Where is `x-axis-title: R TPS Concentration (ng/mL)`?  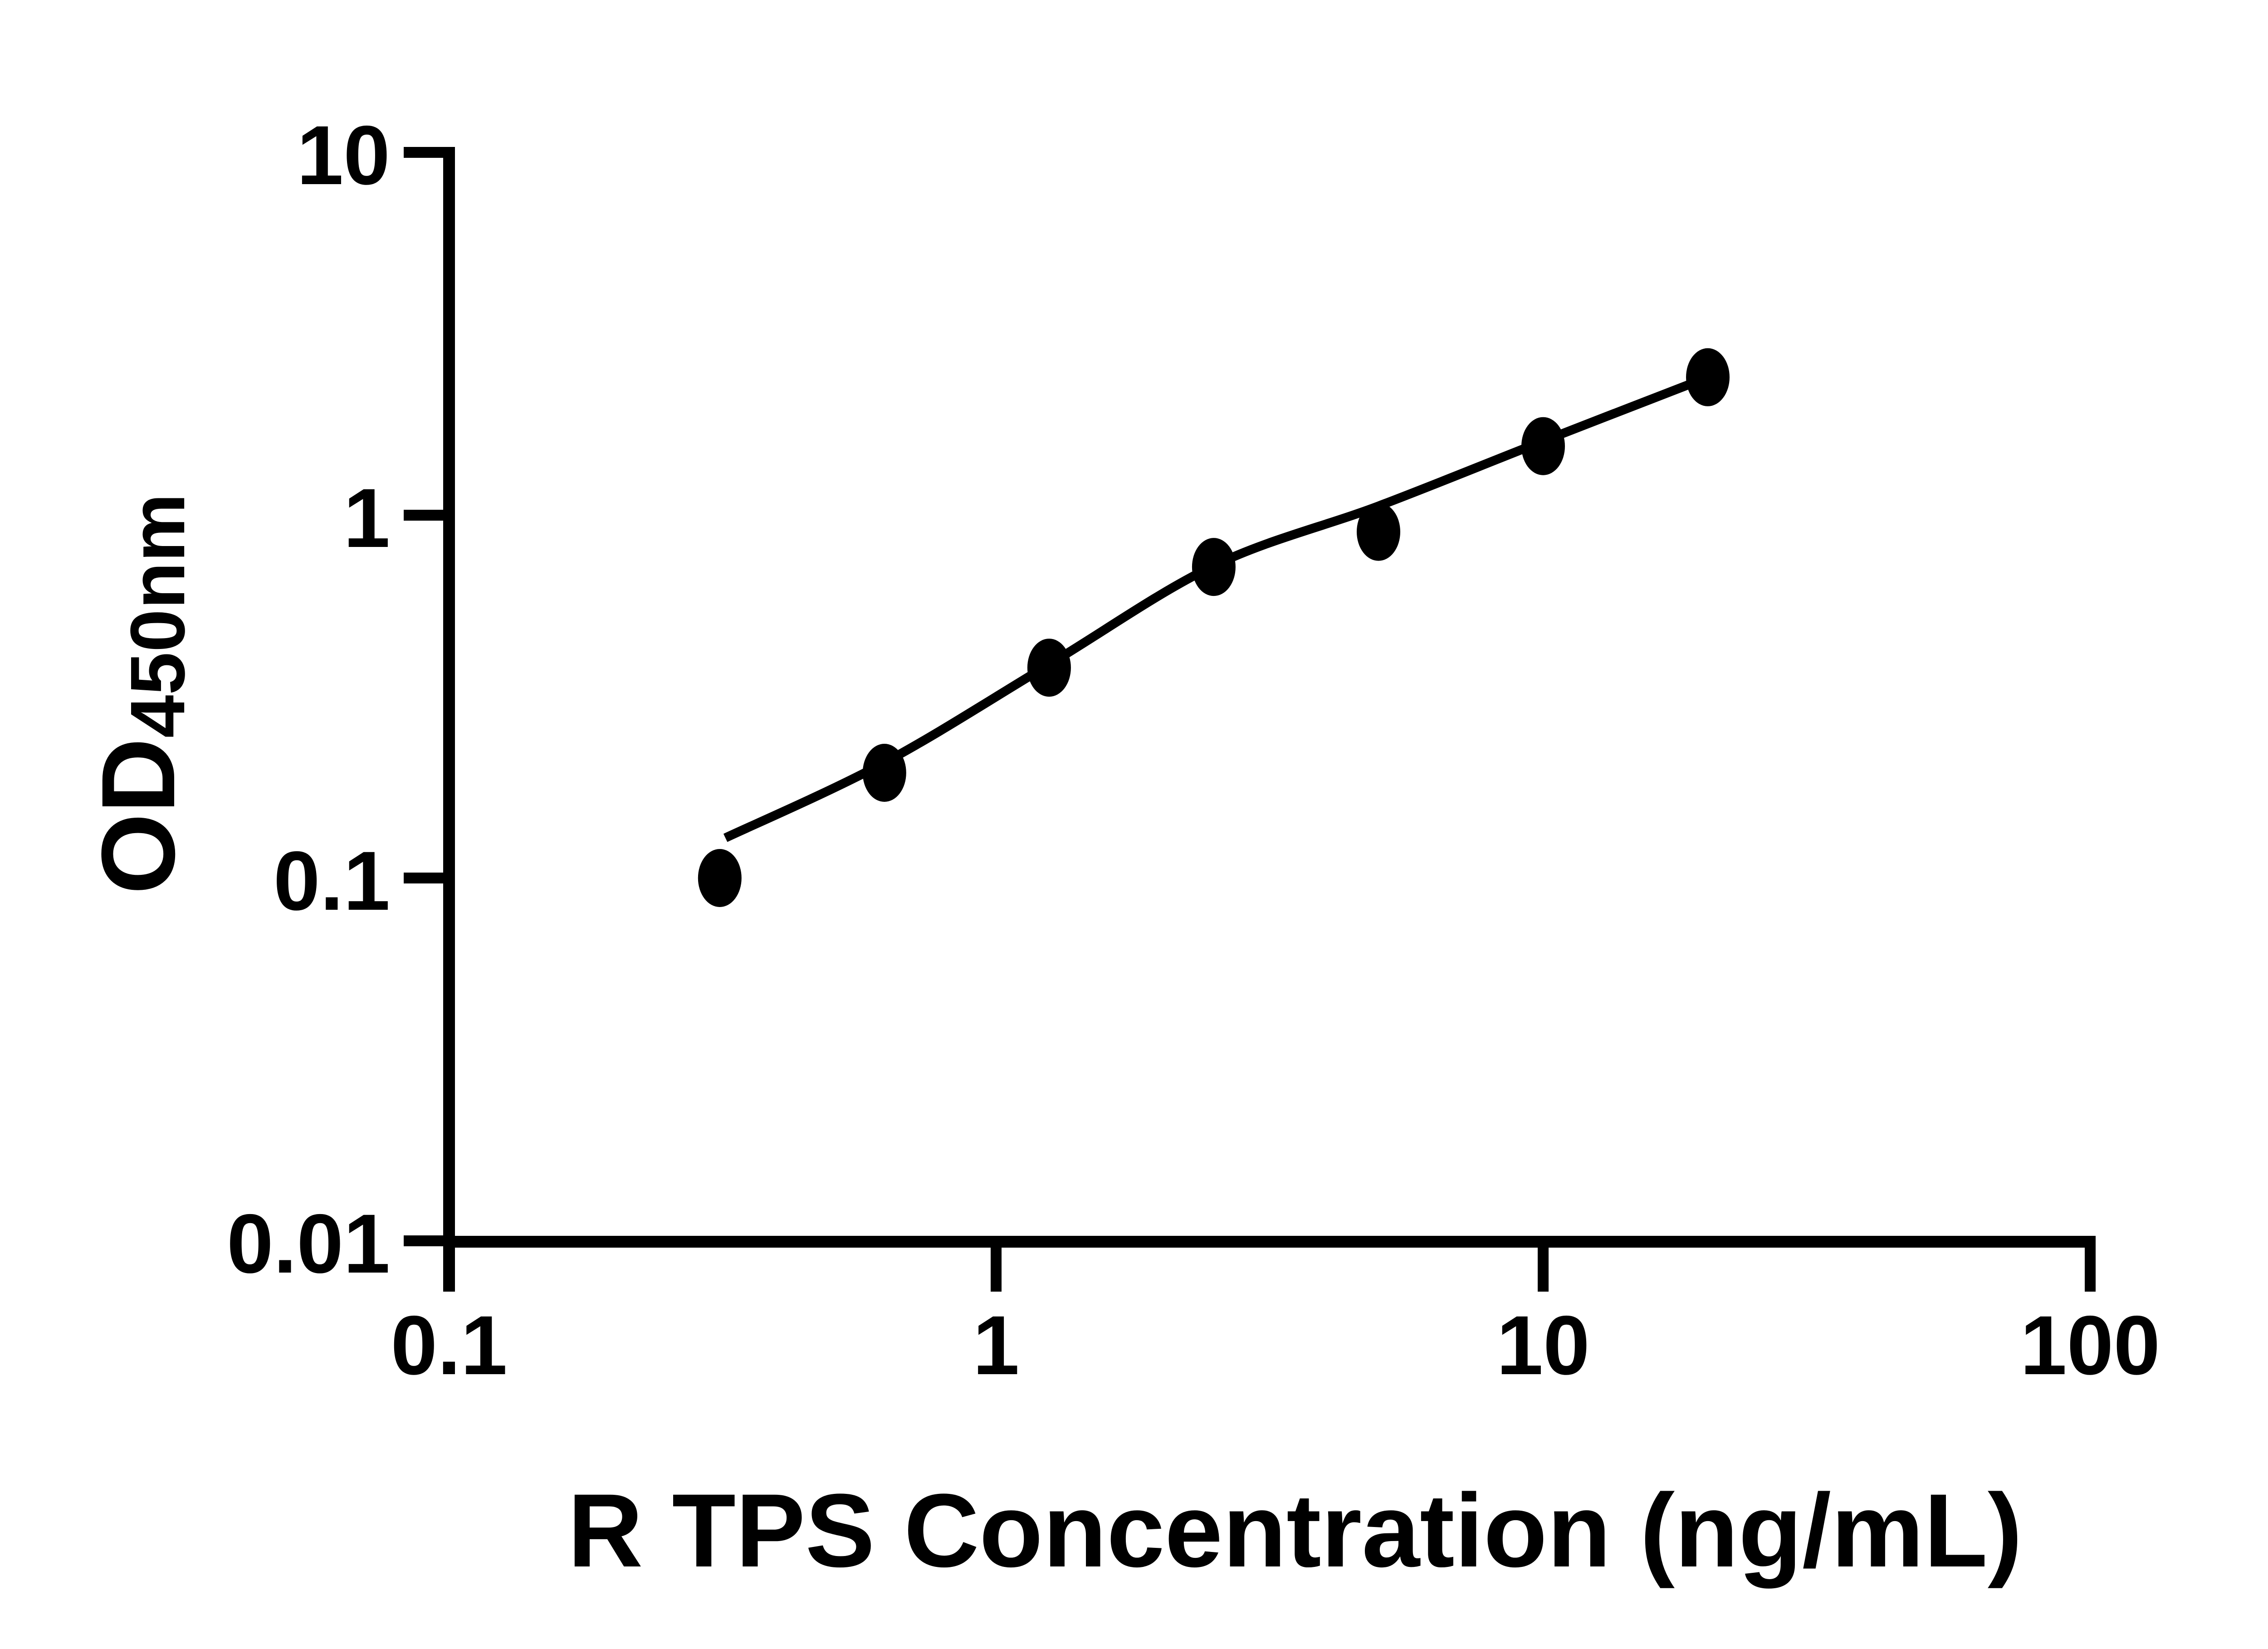 x-axis-title: R TPS Concentration (ng/mL) is located at coordinates (1295, 1531).